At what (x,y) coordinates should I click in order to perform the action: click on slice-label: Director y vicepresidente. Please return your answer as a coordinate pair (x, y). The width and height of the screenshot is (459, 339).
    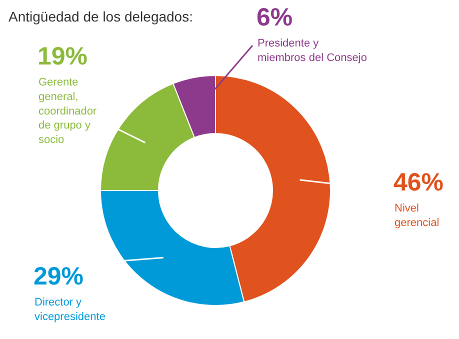
    Looking at the image, I should click on (70, 309).